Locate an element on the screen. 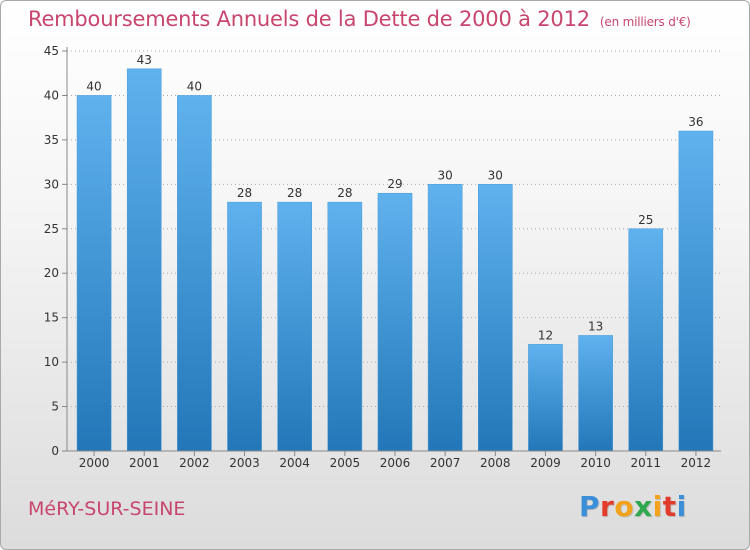 Image resolution: width=750 pixels, height=550 pixels. x-tick-label: 2003 is located at coordinates (244, 463).